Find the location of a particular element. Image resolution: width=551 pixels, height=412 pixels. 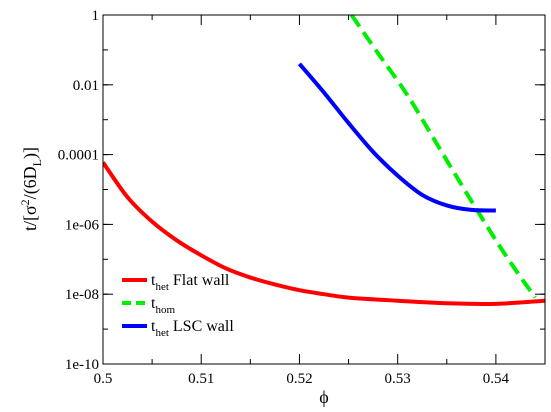

y-tick-label: 1e-08 is located at coordinates (82, 295).